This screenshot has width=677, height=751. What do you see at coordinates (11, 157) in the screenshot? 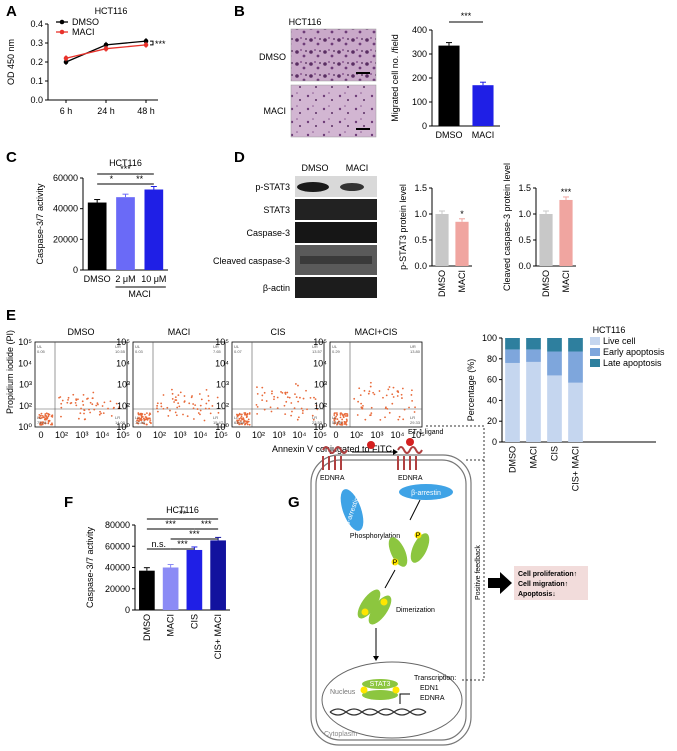
I see `panel-letter-c: C` at bounding box center [11, 157].